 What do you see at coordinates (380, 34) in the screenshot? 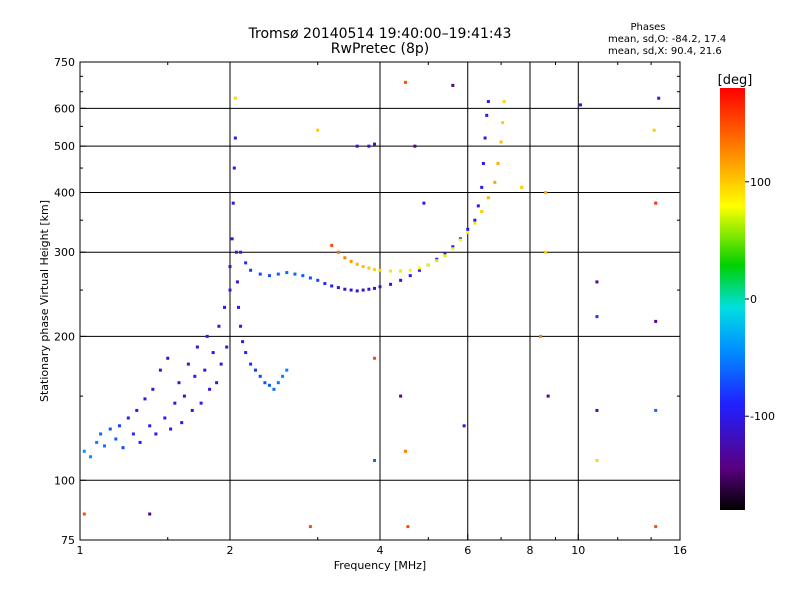
I see `chart-title: Tromsø 20140514 19:40:00–19:41:43` at bounding box center [380, 34].